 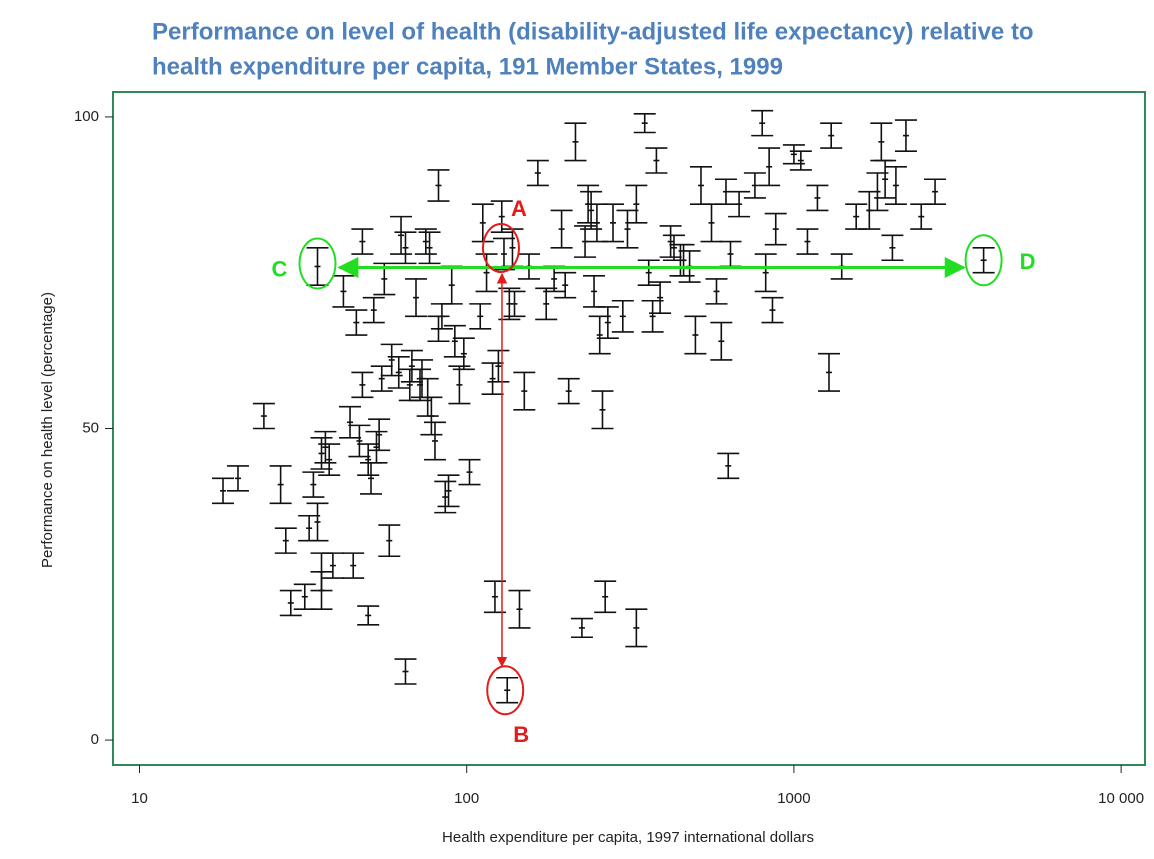 I want to click on y-axis-label: Performance on health level (percentage), so click(x=47, y=430).